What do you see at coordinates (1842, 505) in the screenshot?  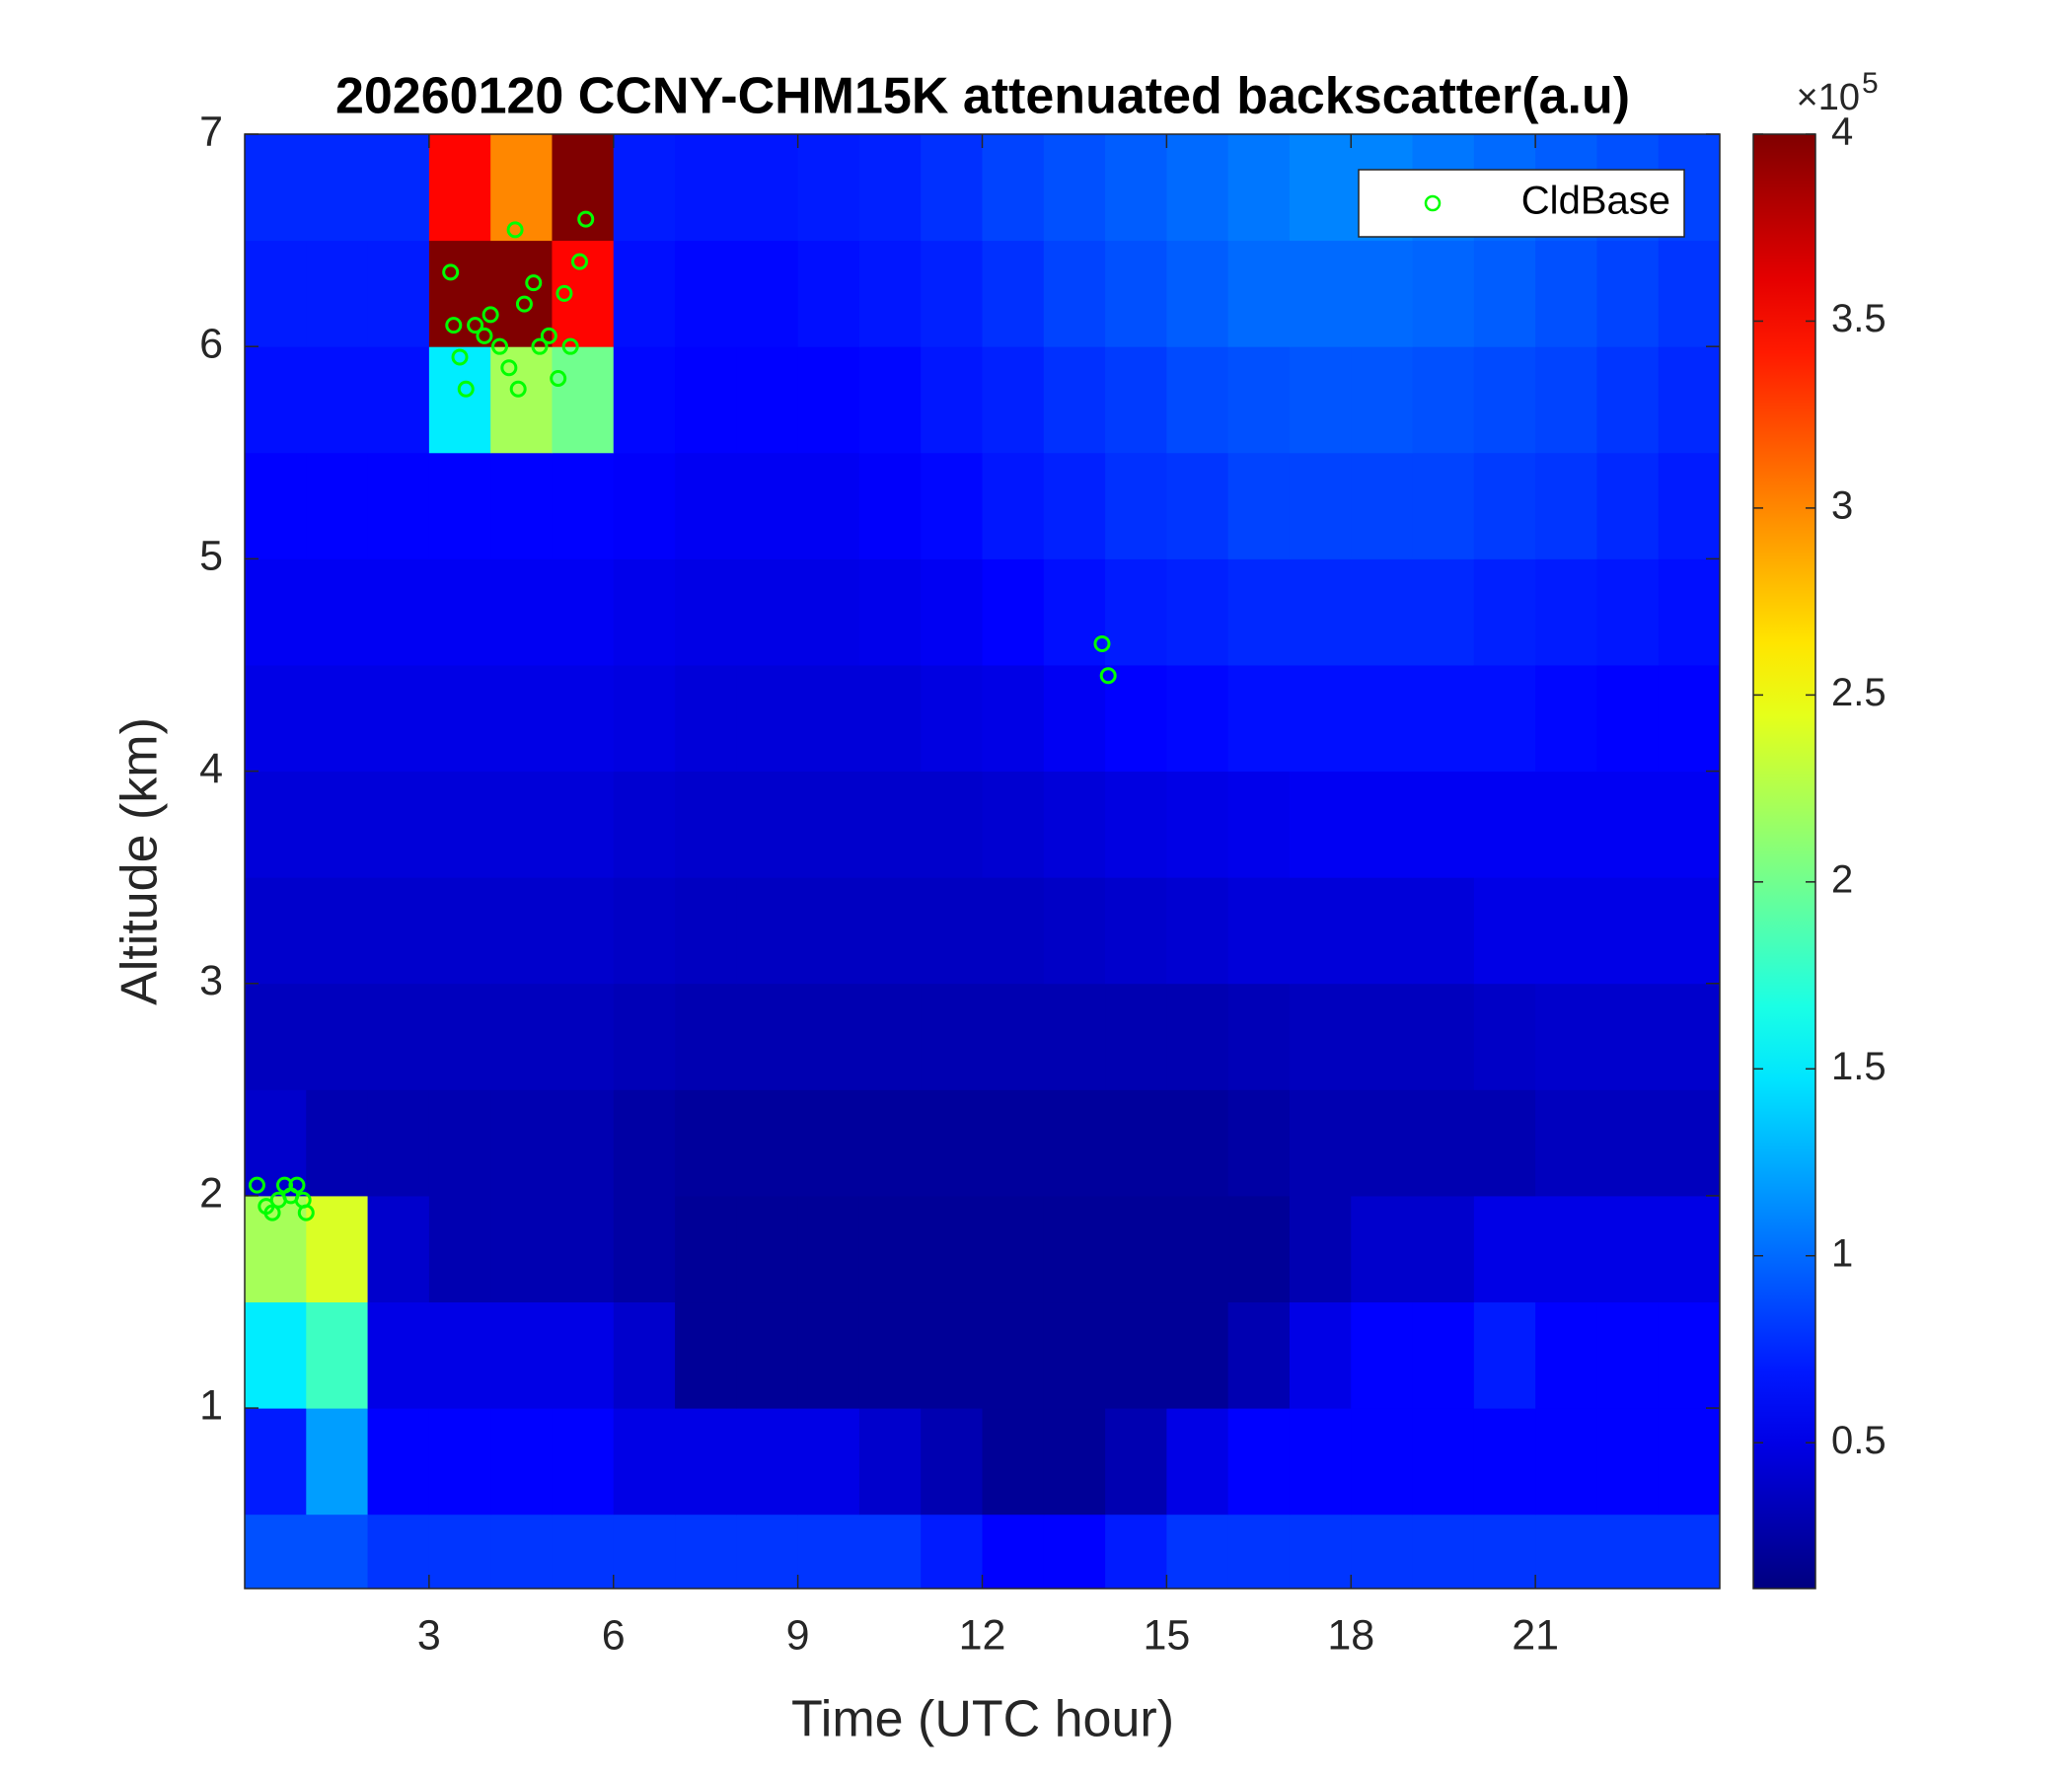 I see `colorbar-tick-label: 3` at bounding box center [1842, 505].